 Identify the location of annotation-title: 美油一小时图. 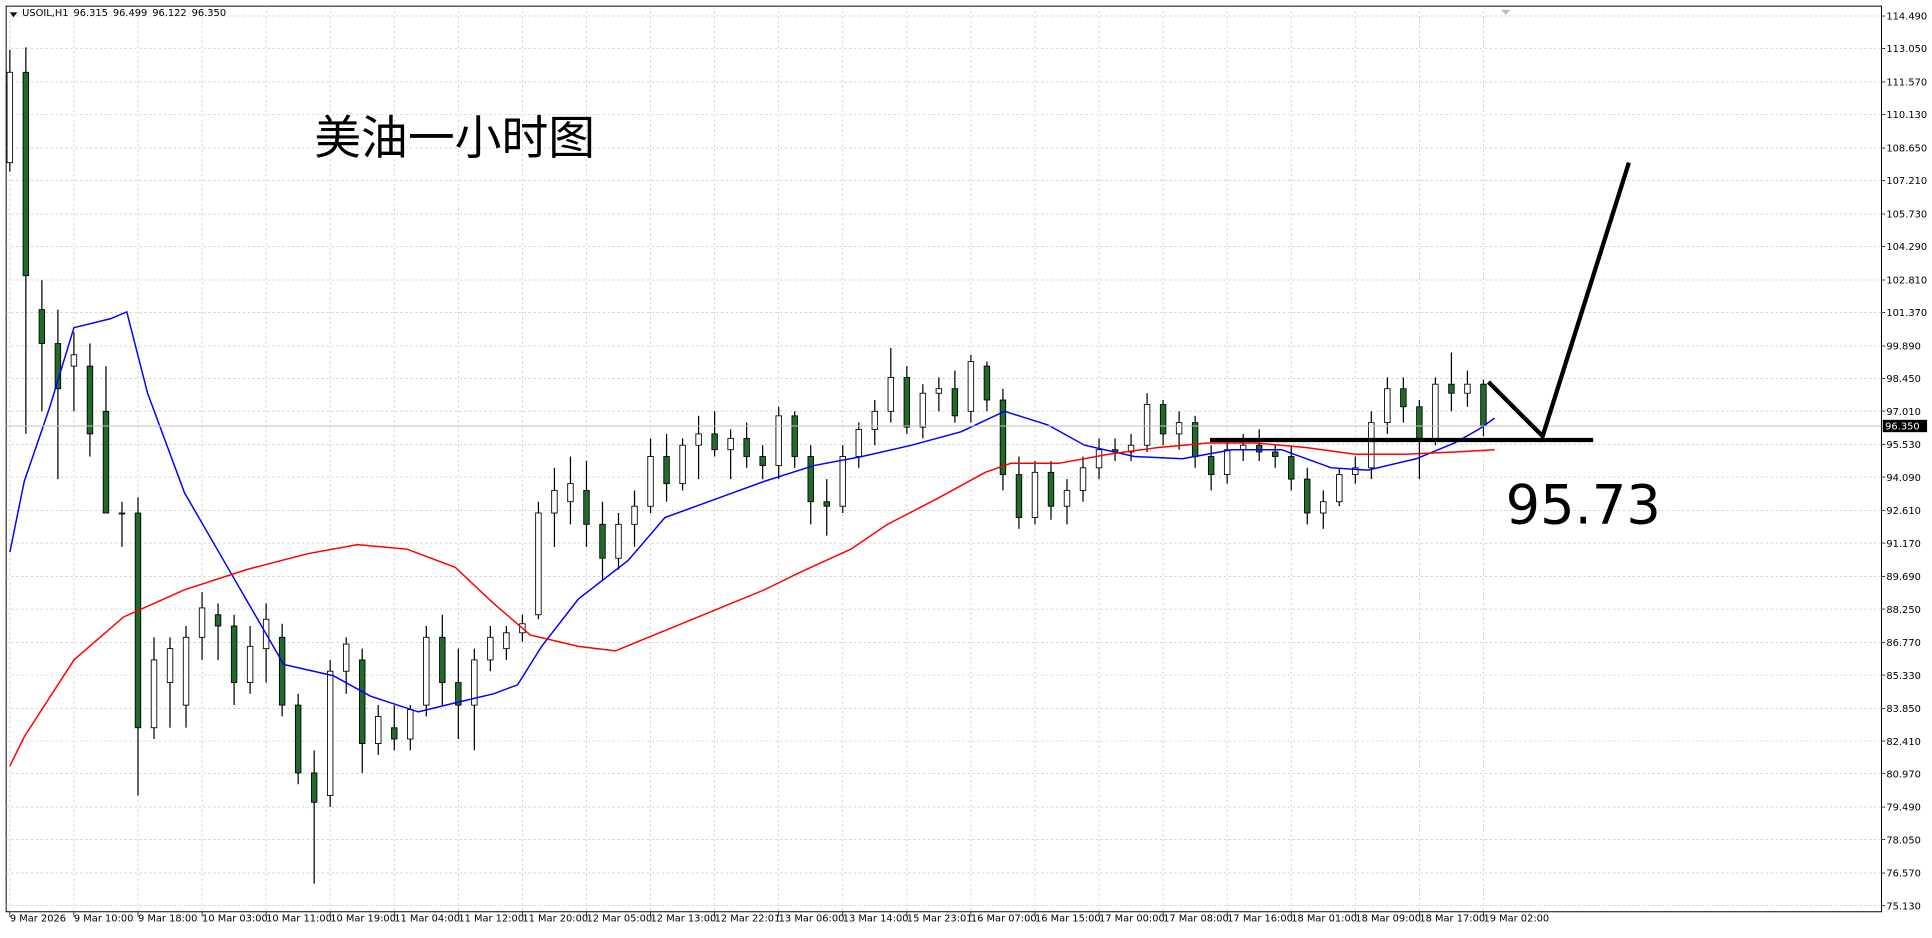
(454, 139).